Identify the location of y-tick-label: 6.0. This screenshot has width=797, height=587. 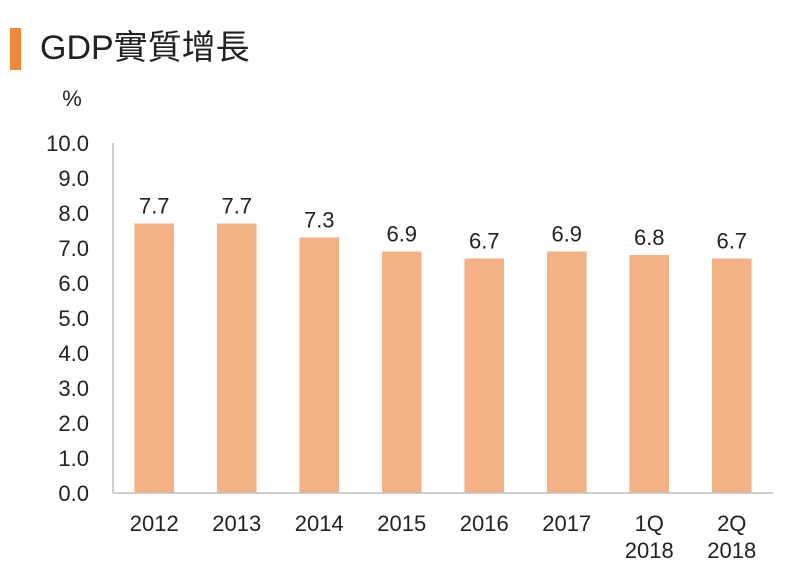
(73, 283).